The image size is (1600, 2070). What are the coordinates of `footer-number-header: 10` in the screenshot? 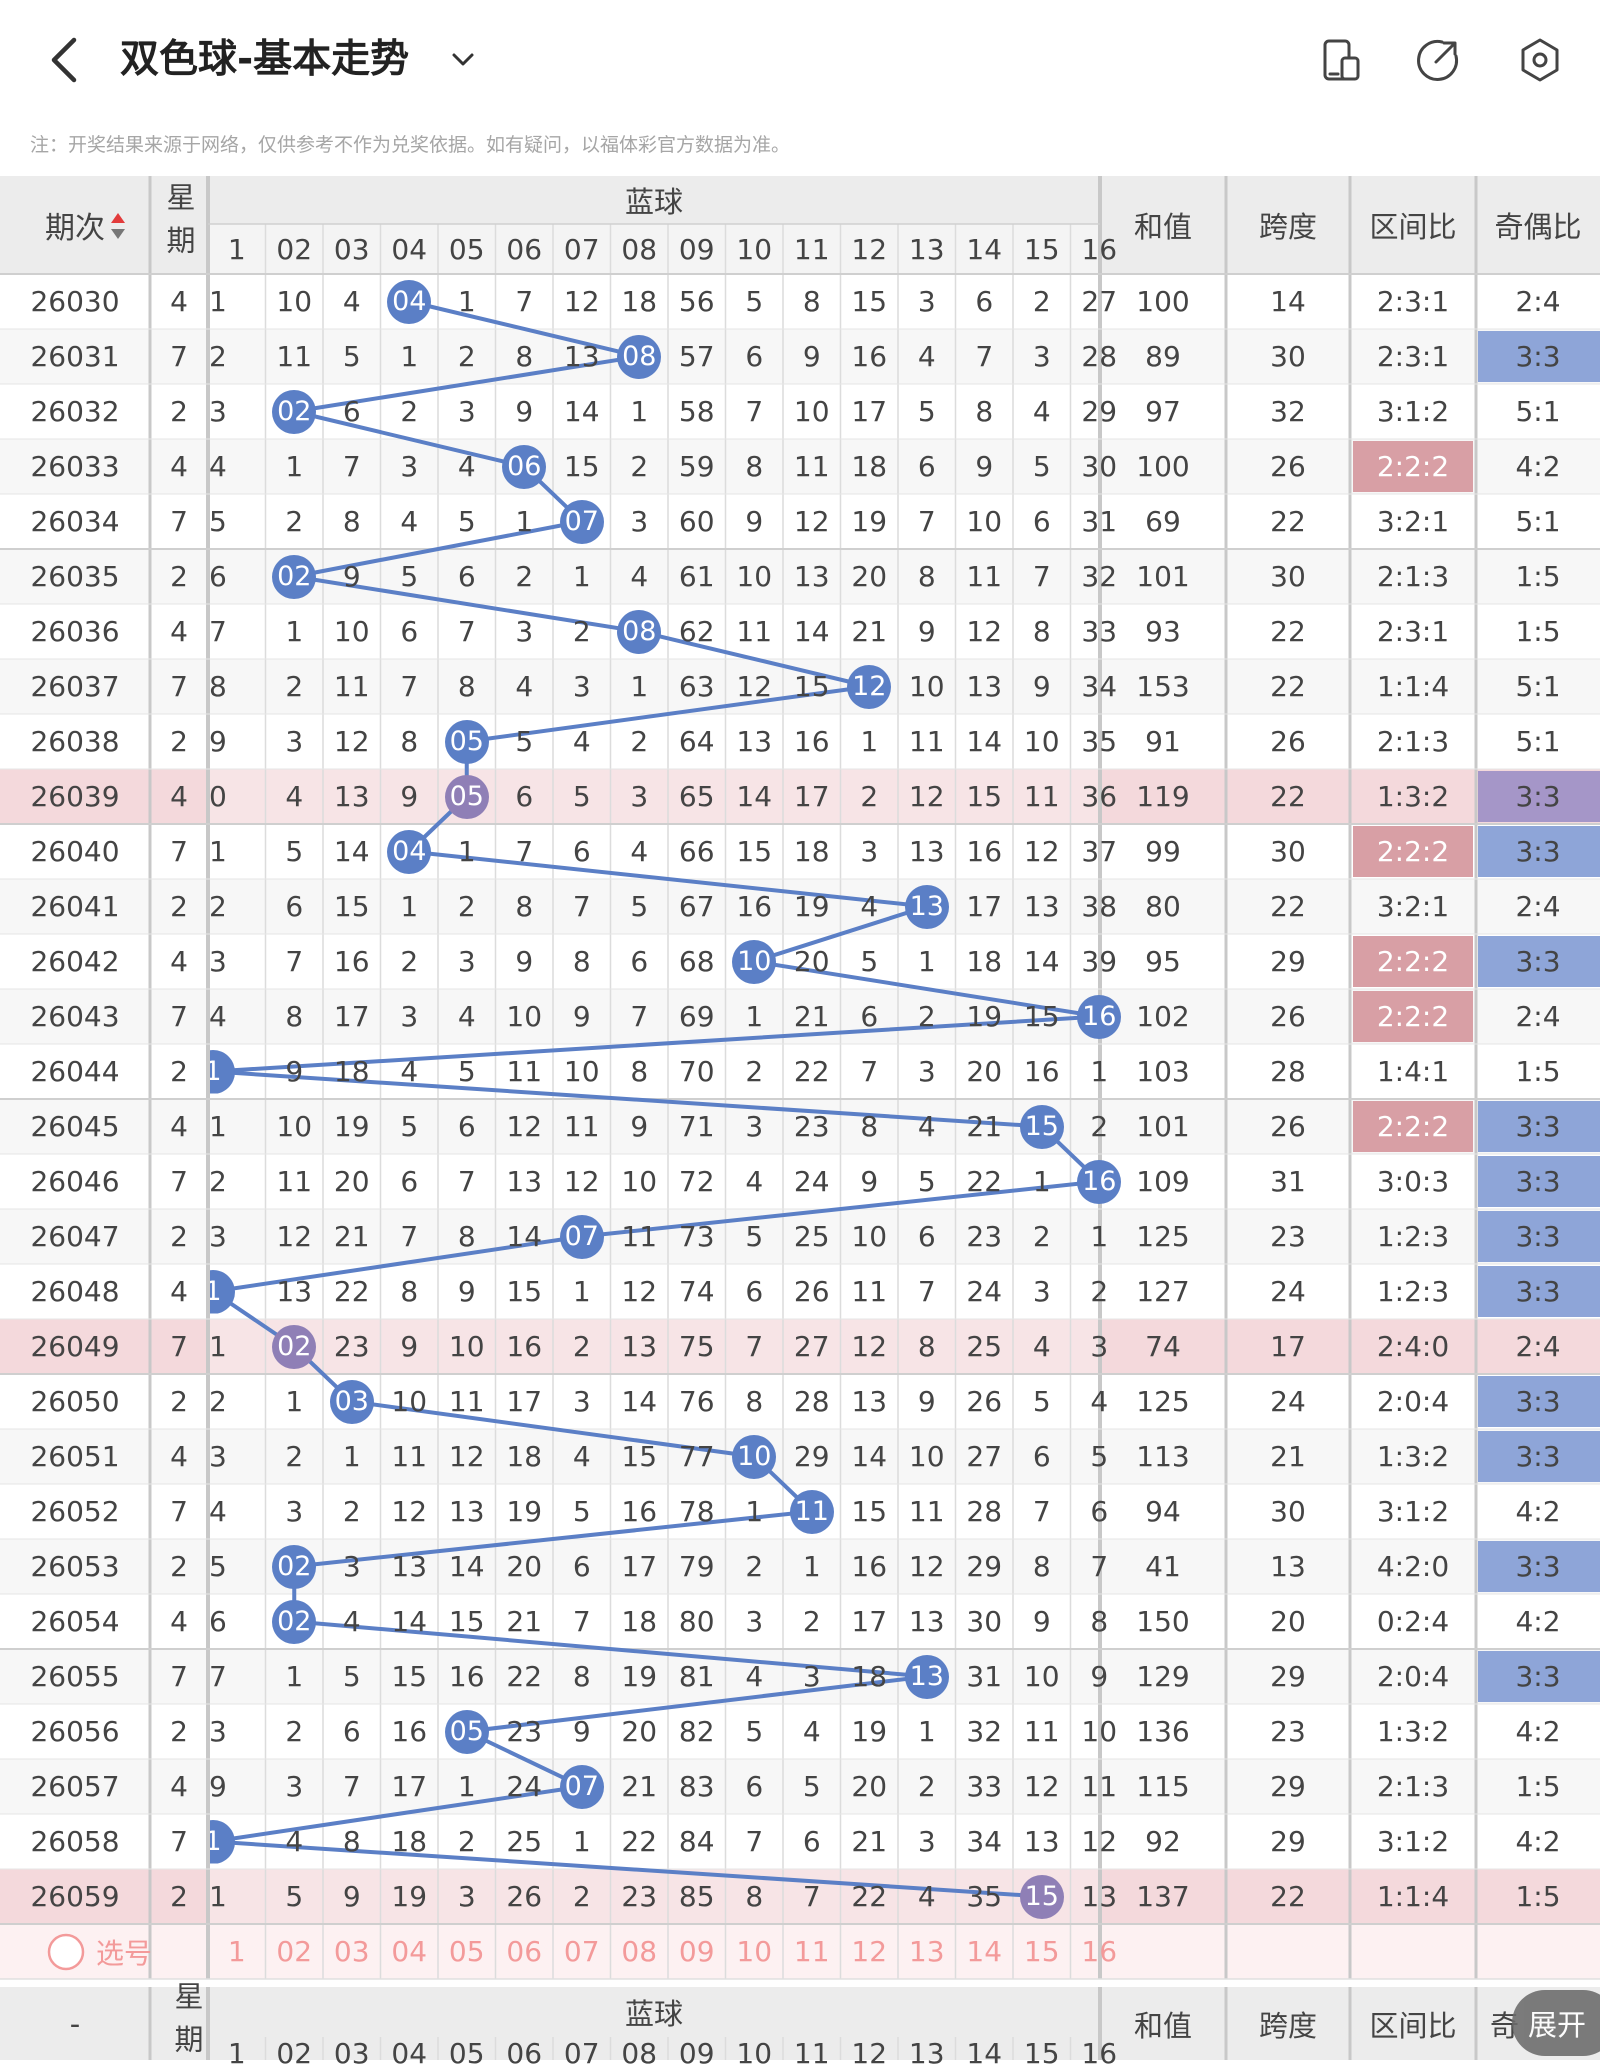 It's located at (754, 2053).